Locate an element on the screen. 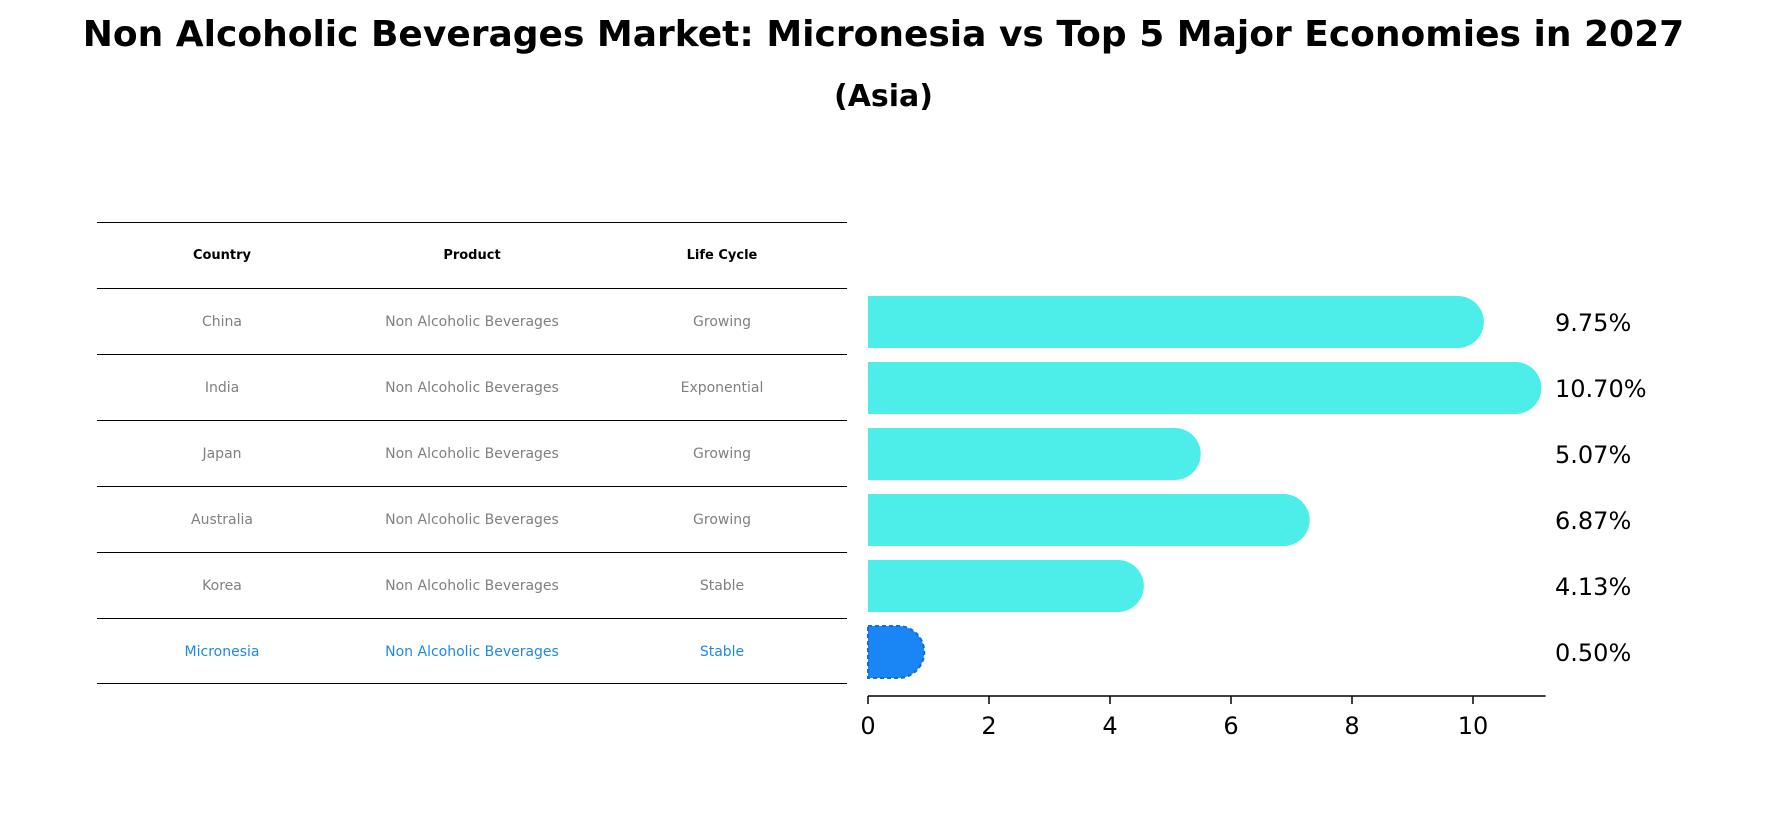  x-tick-label: 0 is located at coordinates (867, 726).